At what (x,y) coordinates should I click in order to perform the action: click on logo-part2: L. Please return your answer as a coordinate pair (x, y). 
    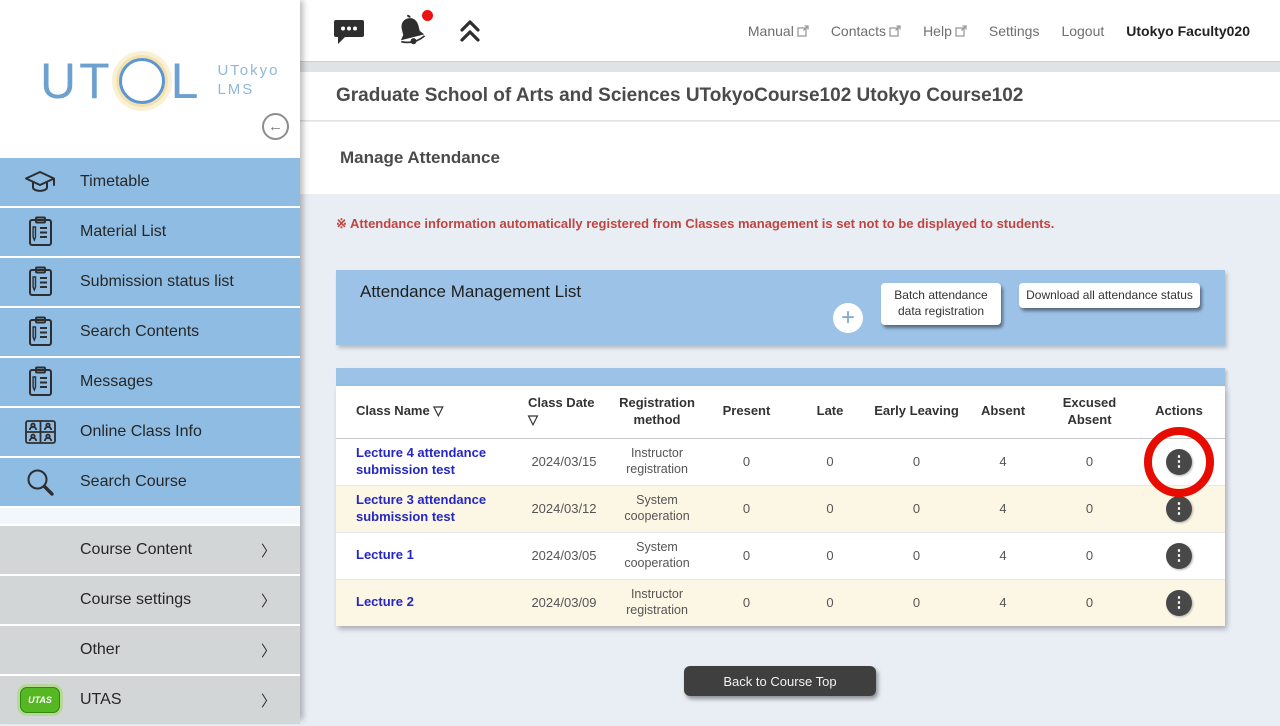
    Looking at the image, I should click on (186, 81).